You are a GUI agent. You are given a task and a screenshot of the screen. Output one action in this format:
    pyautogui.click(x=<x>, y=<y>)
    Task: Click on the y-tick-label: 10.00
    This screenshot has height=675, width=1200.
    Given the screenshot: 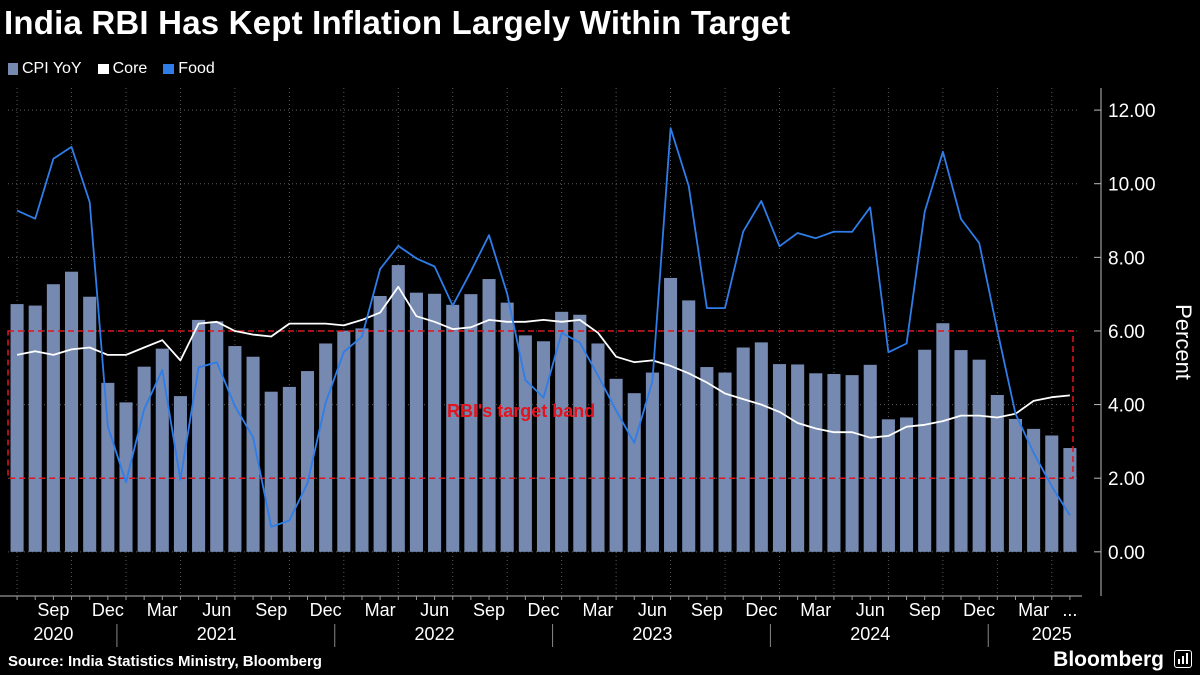 What is the action you would take?
    pyautogui.click(x=1132, y=185)
    